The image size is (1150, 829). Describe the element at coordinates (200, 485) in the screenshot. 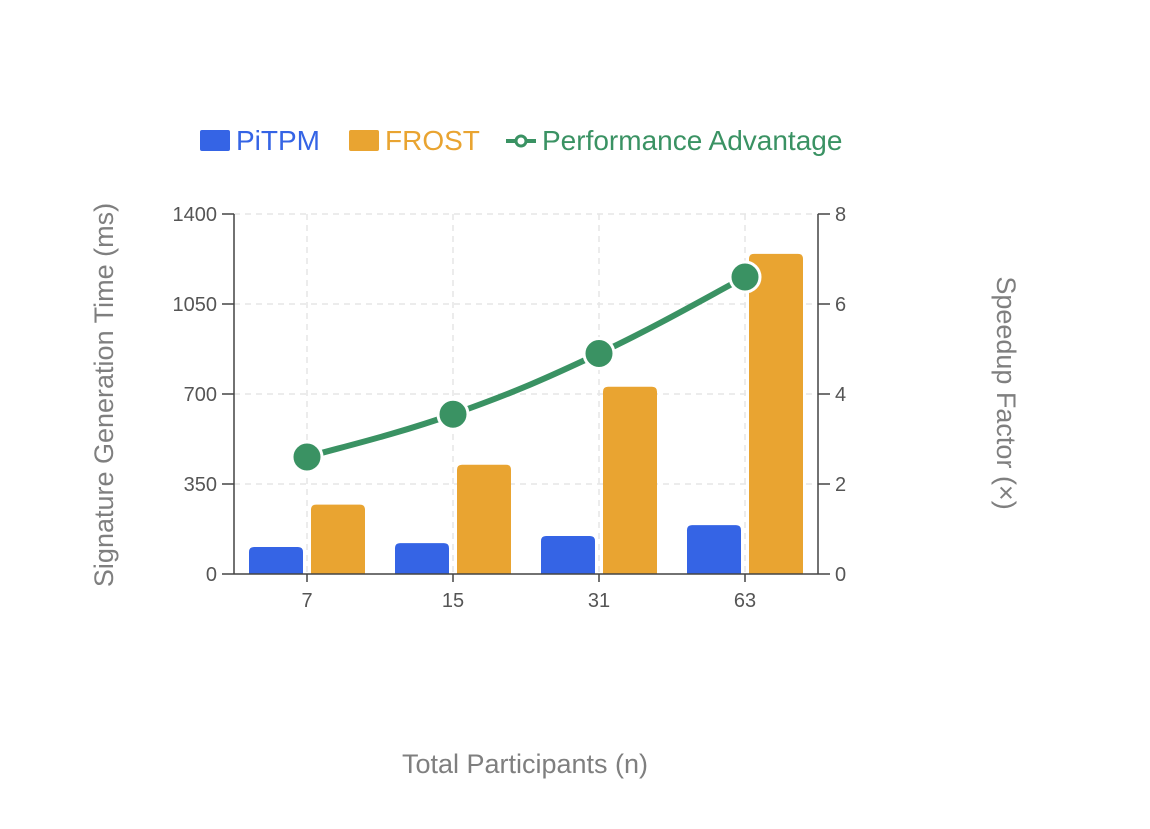

I see `y-tick-label: 350` at that location.